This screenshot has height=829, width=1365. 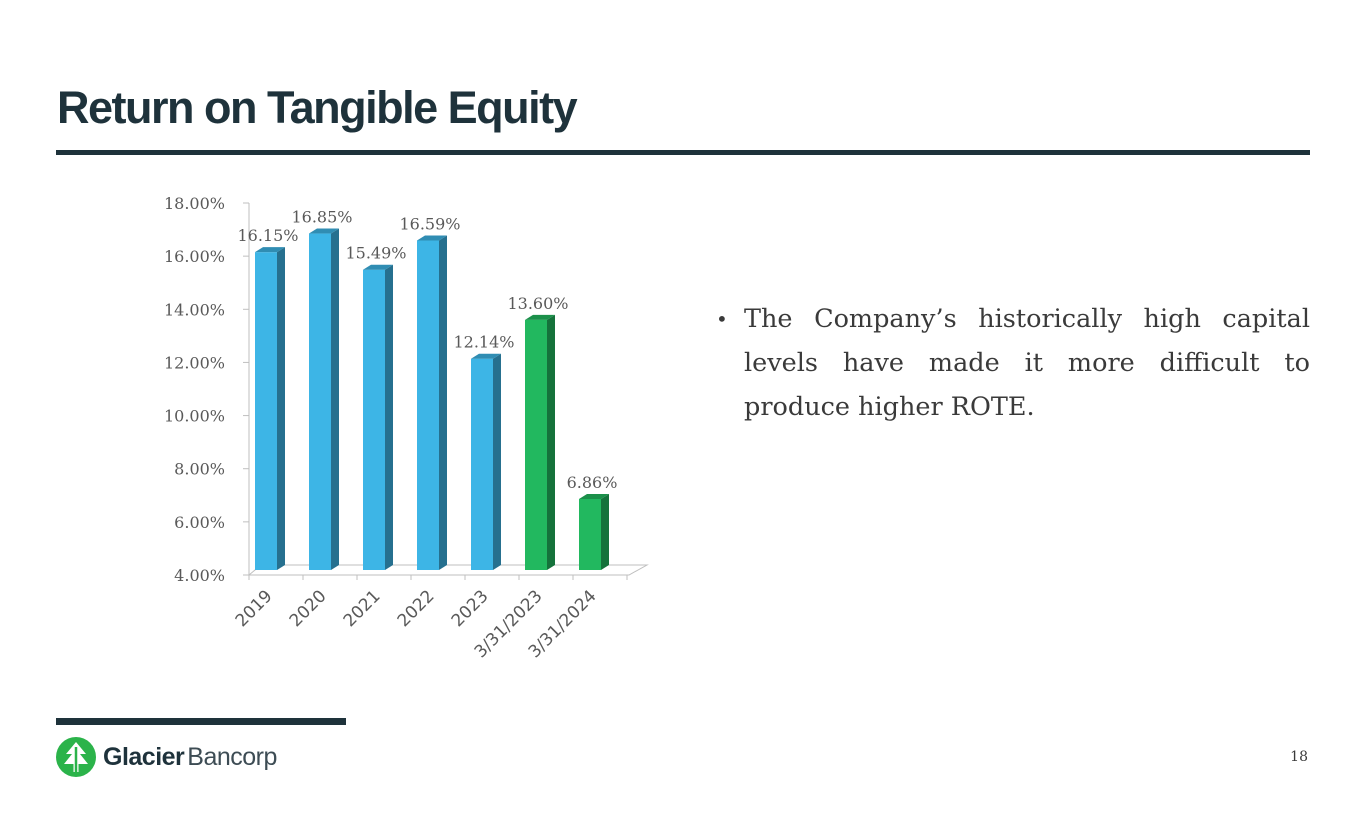 What do you see at coordinates (199, 469) in the screenshot?
I see `y-tick-label: 8.00%` at bounding box center [199, 469].